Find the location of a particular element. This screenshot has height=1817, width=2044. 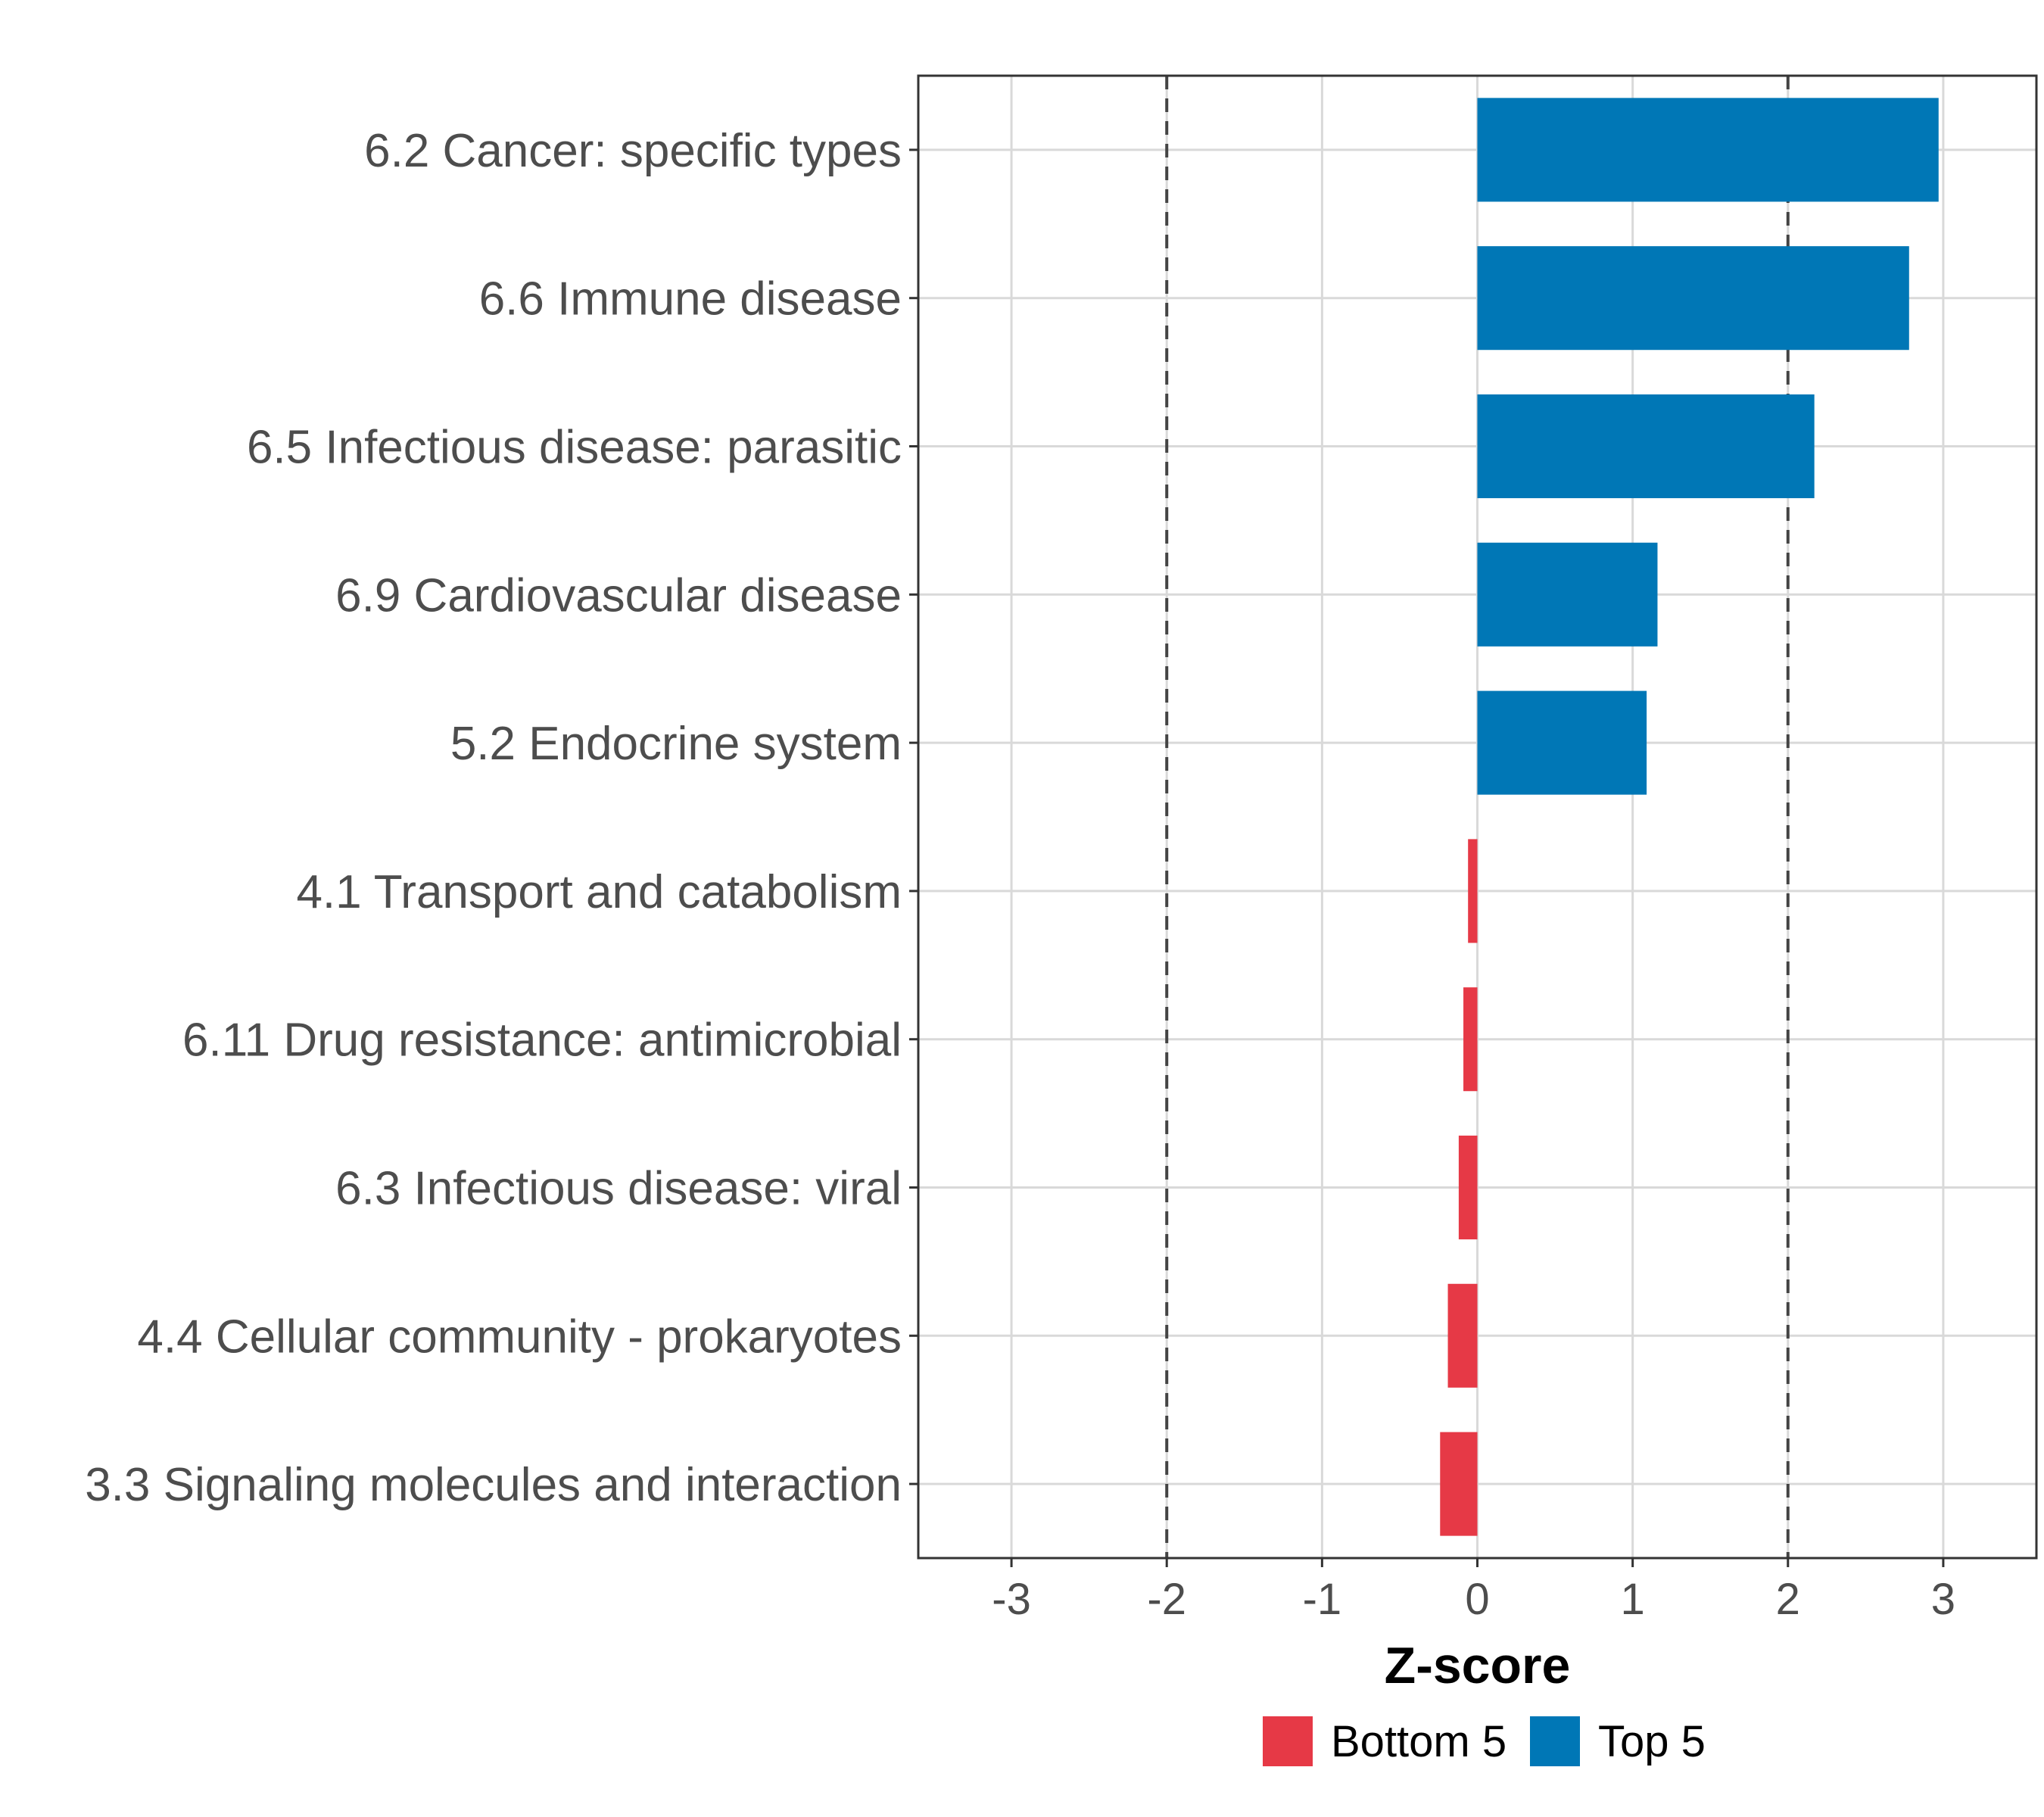

legend: Bottom 5 Top 5 is located at coordinates (1484, 1741).